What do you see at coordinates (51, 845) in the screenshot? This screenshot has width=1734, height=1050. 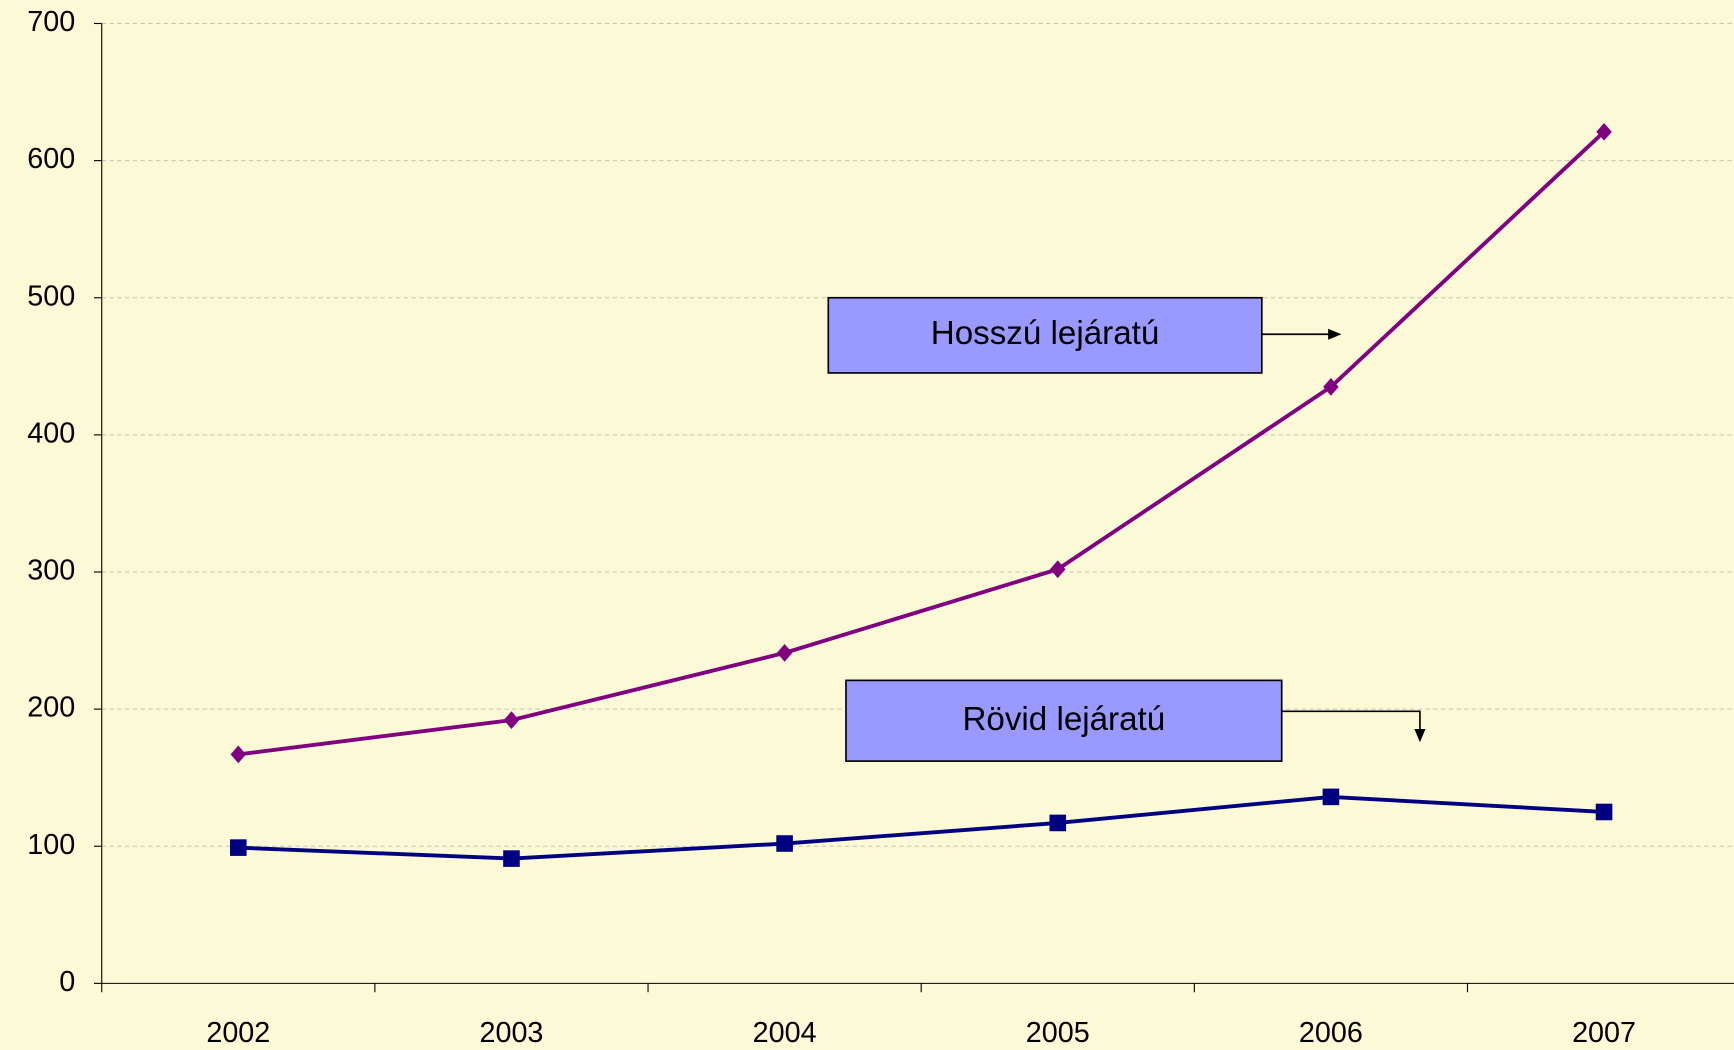 I see `y-tick-label: 100` at bounding box center [51, 845].